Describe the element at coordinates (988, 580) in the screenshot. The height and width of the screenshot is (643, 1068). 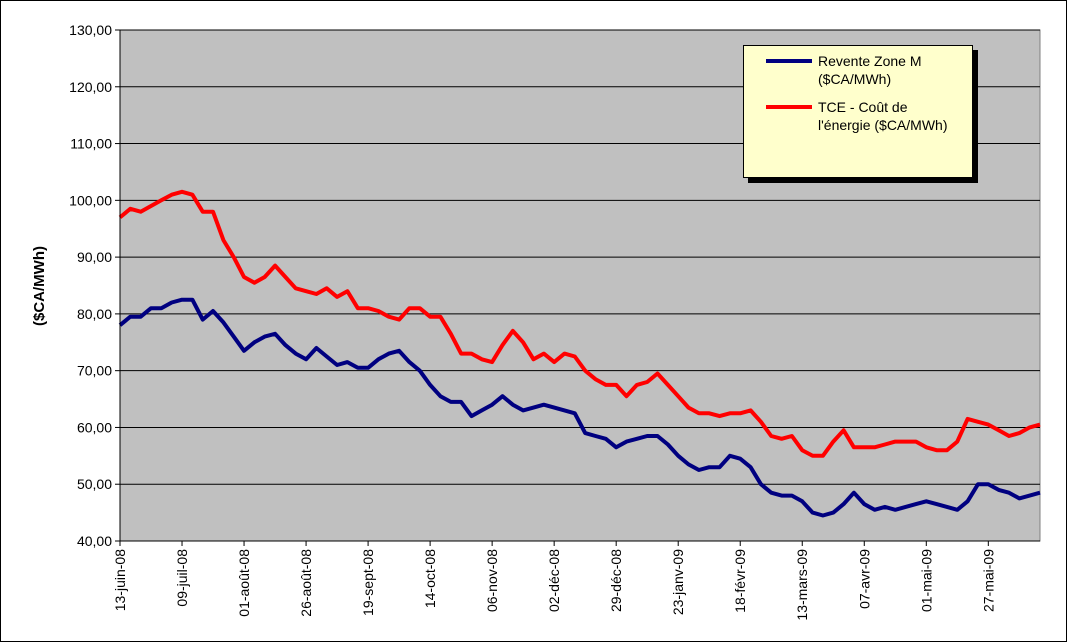
I see `x-tick-label: 27-mai-09` at that location.